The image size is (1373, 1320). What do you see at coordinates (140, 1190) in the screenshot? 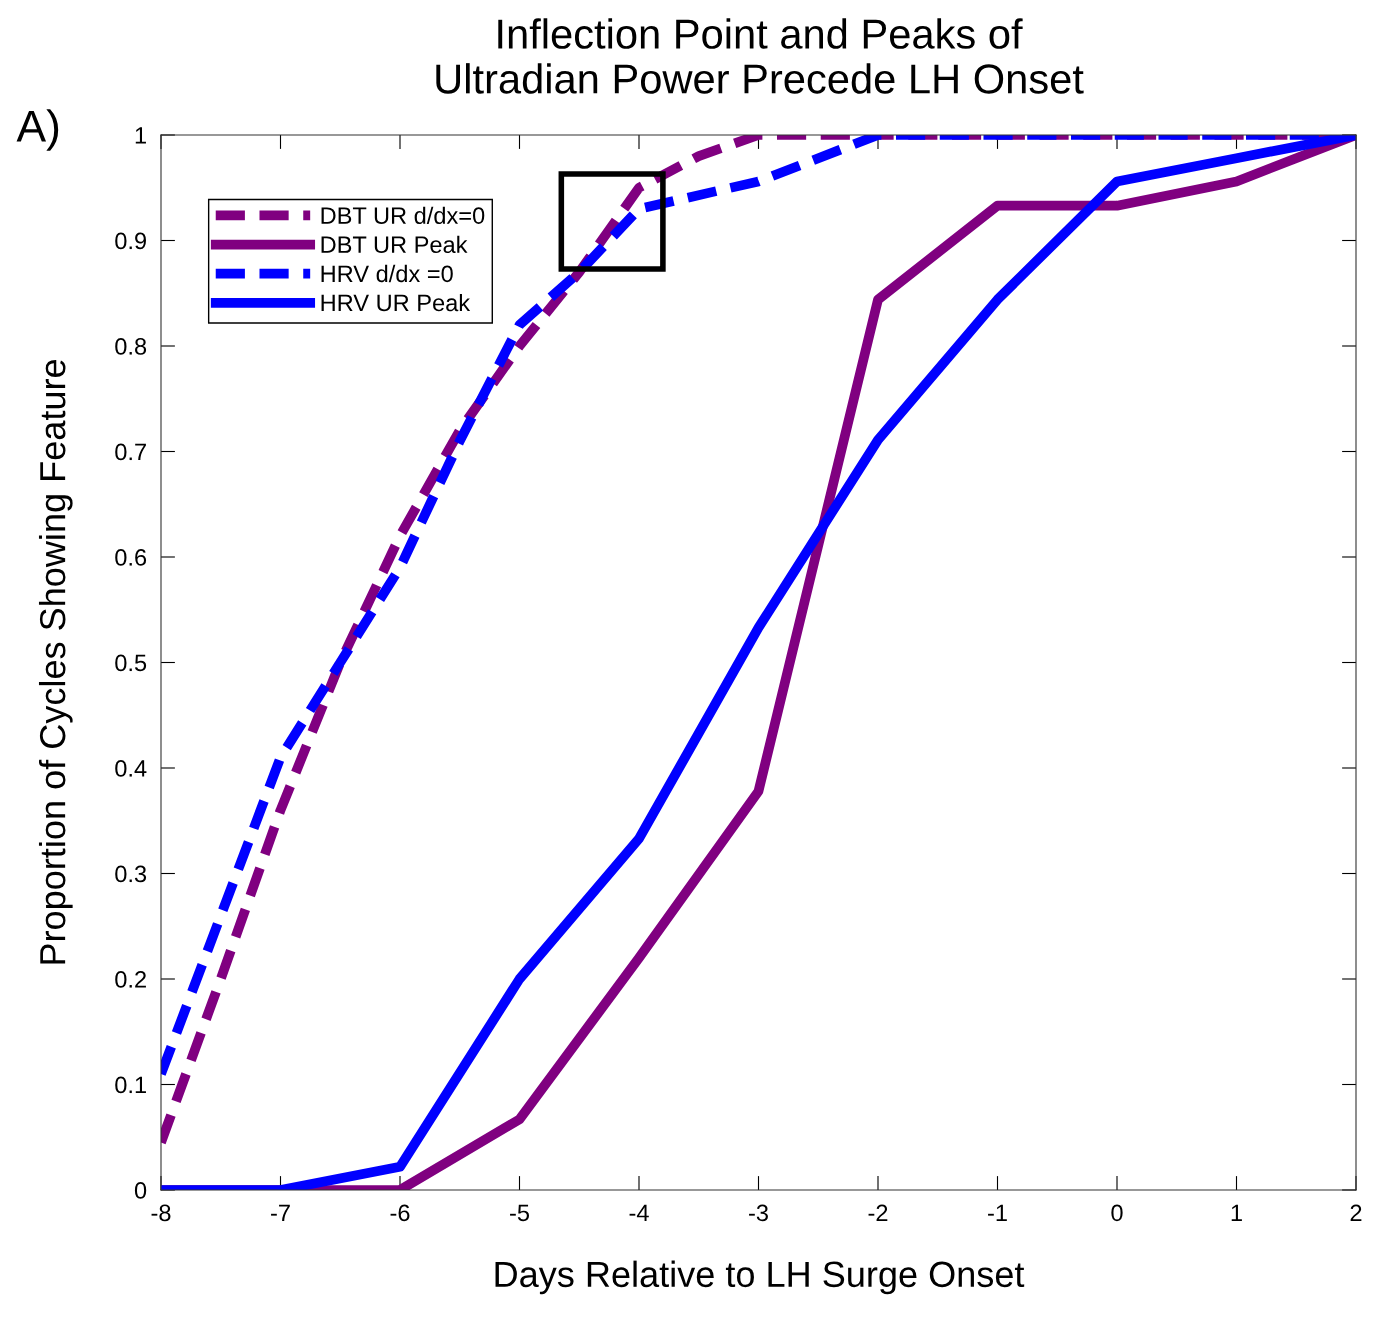
I see `y-tick-label: 0` at bounding box center [140, 1190].